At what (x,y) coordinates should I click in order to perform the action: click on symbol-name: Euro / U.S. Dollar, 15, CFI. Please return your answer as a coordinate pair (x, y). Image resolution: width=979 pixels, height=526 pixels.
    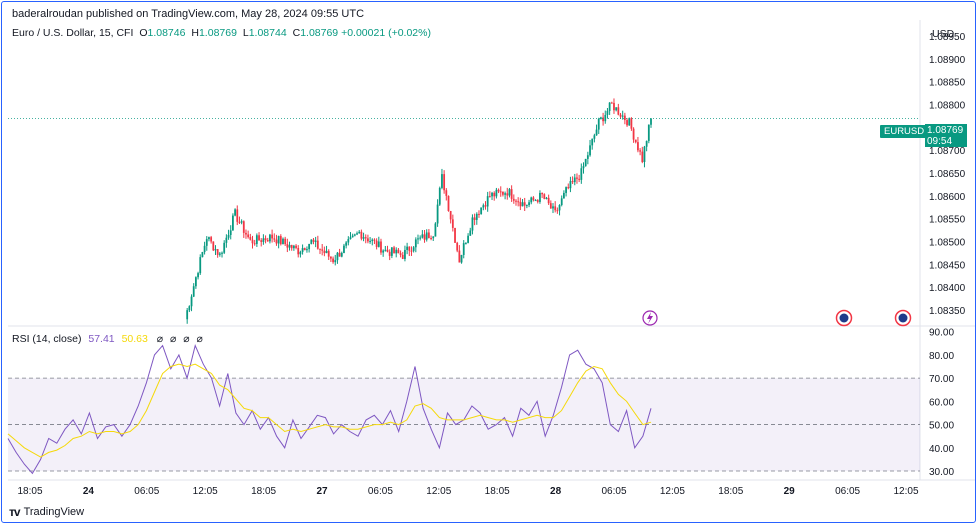
    Looking at the image, I should click on (73, 33).